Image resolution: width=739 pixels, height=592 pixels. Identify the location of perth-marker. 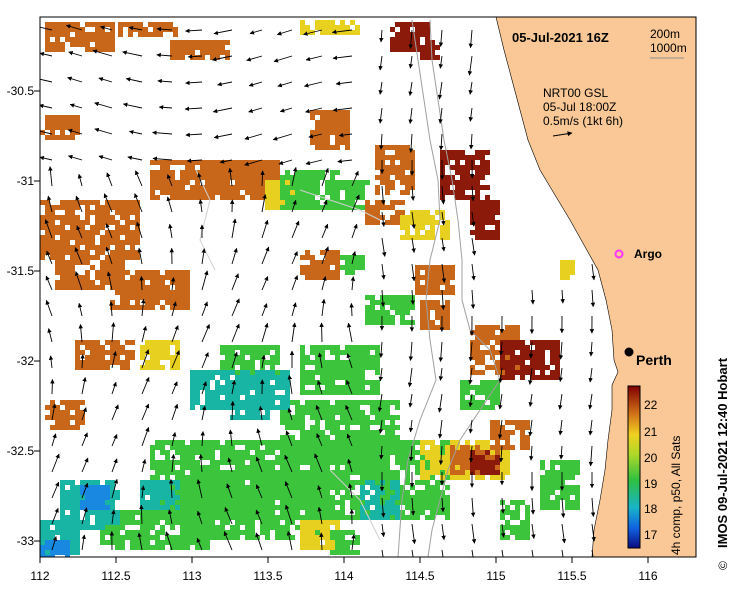
(629, 352).